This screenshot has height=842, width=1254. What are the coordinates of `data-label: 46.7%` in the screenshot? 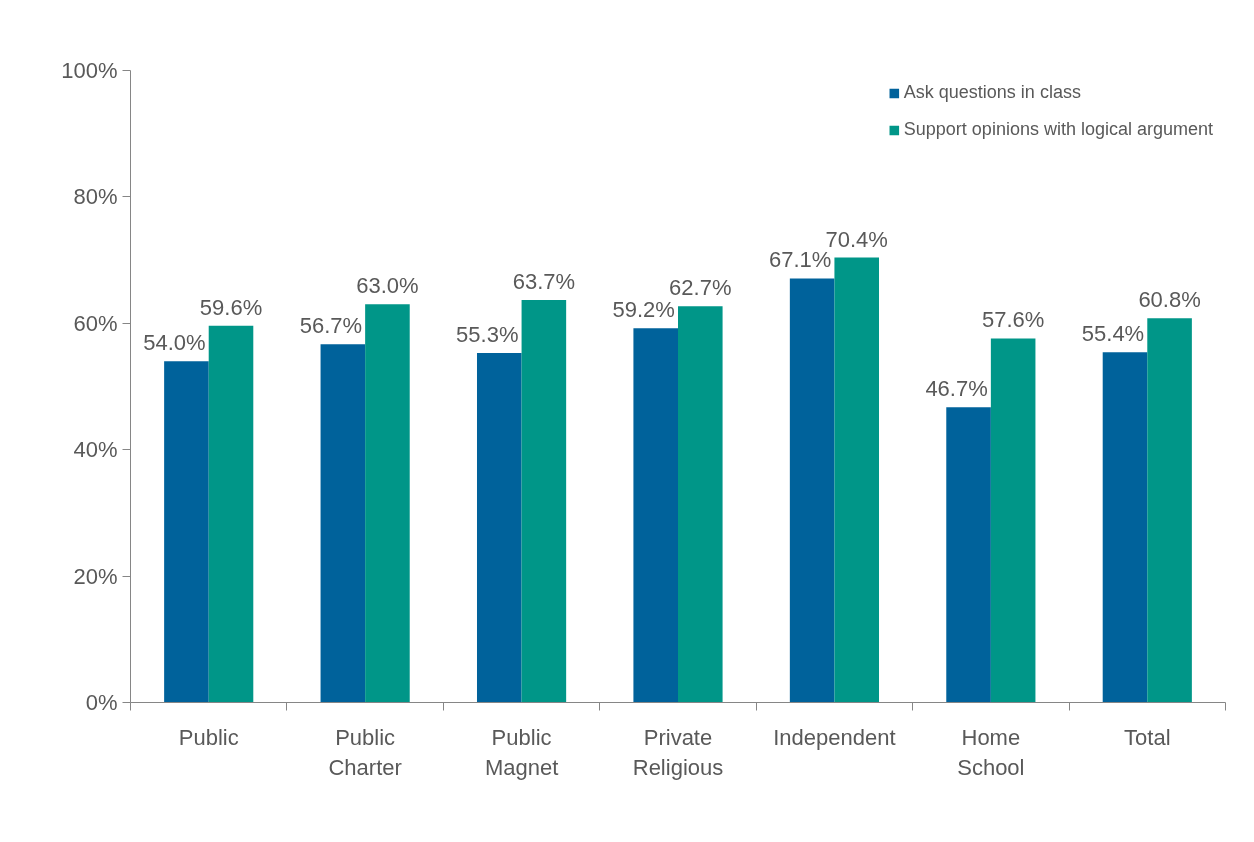 It's located at (956, 389).